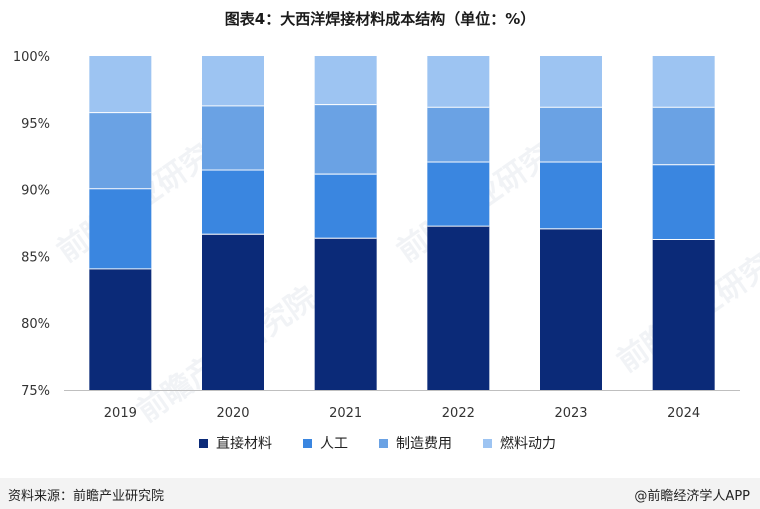 The image size is (760, 509). What do you see at coordinates (120, 413) in the screenshot?
I see `x-tick-label: 2019` at bounding box center [120, 413].